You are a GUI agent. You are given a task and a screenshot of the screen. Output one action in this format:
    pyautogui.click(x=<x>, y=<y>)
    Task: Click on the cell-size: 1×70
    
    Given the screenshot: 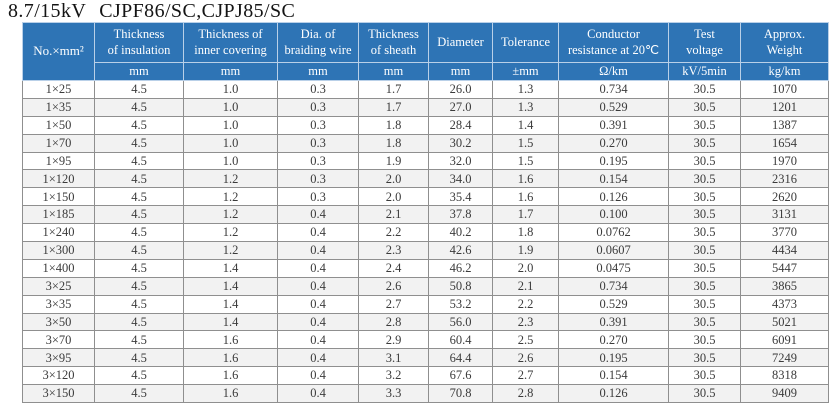 What is the action you would take?
    pyautogui.click(x=58, y=143)
    